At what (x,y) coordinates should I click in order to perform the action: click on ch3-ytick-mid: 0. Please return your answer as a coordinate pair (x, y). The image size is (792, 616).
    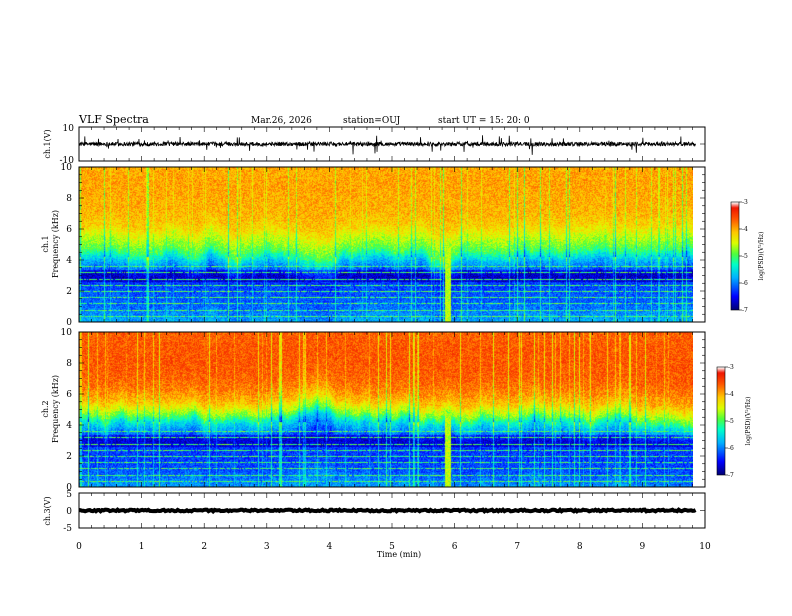
    Looking at the image, I should click on (69, 512).